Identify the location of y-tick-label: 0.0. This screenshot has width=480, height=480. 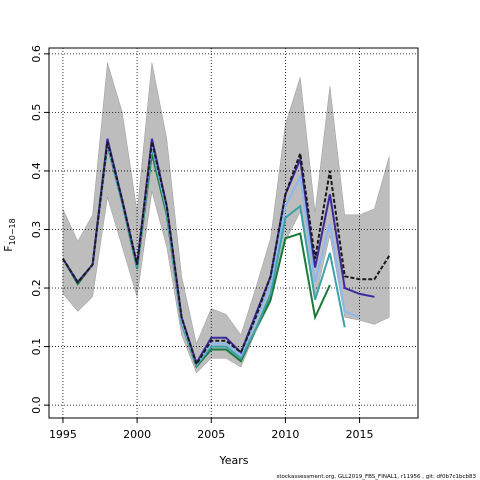
(36, 405).